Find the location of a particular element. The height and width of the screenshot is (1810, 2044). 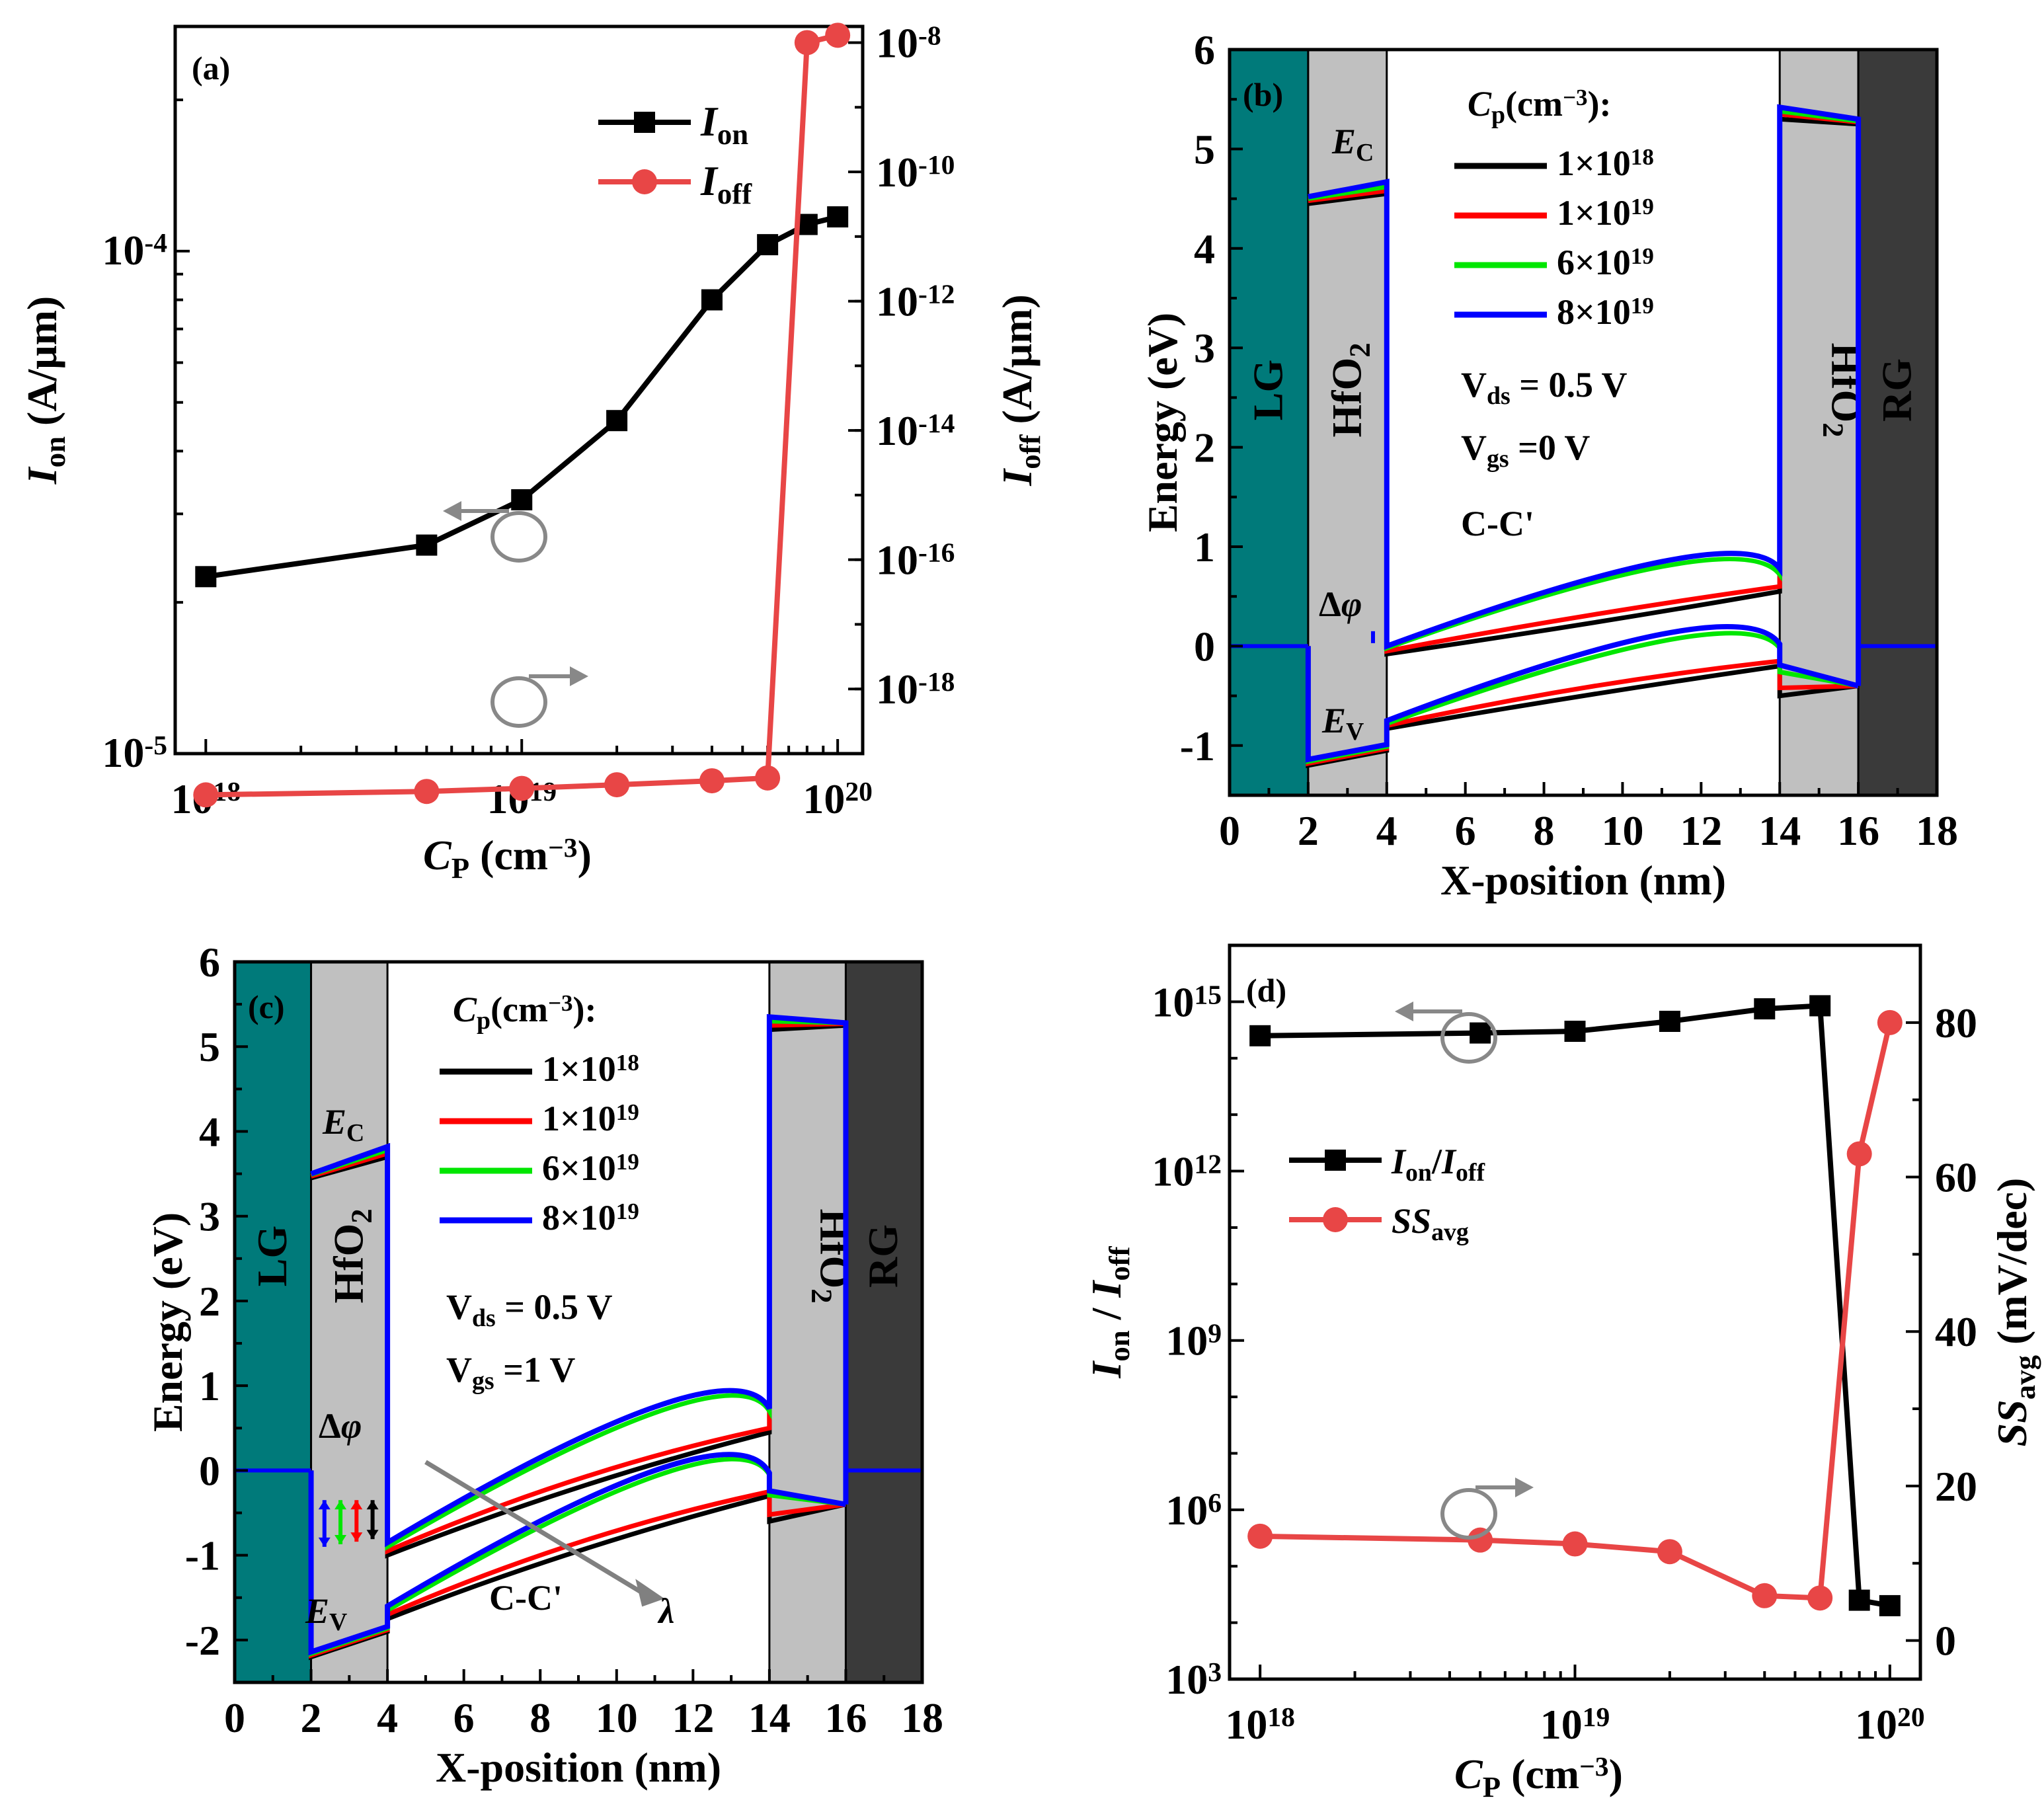

region-label-RG: RG is located at coordinates (1897, 390).